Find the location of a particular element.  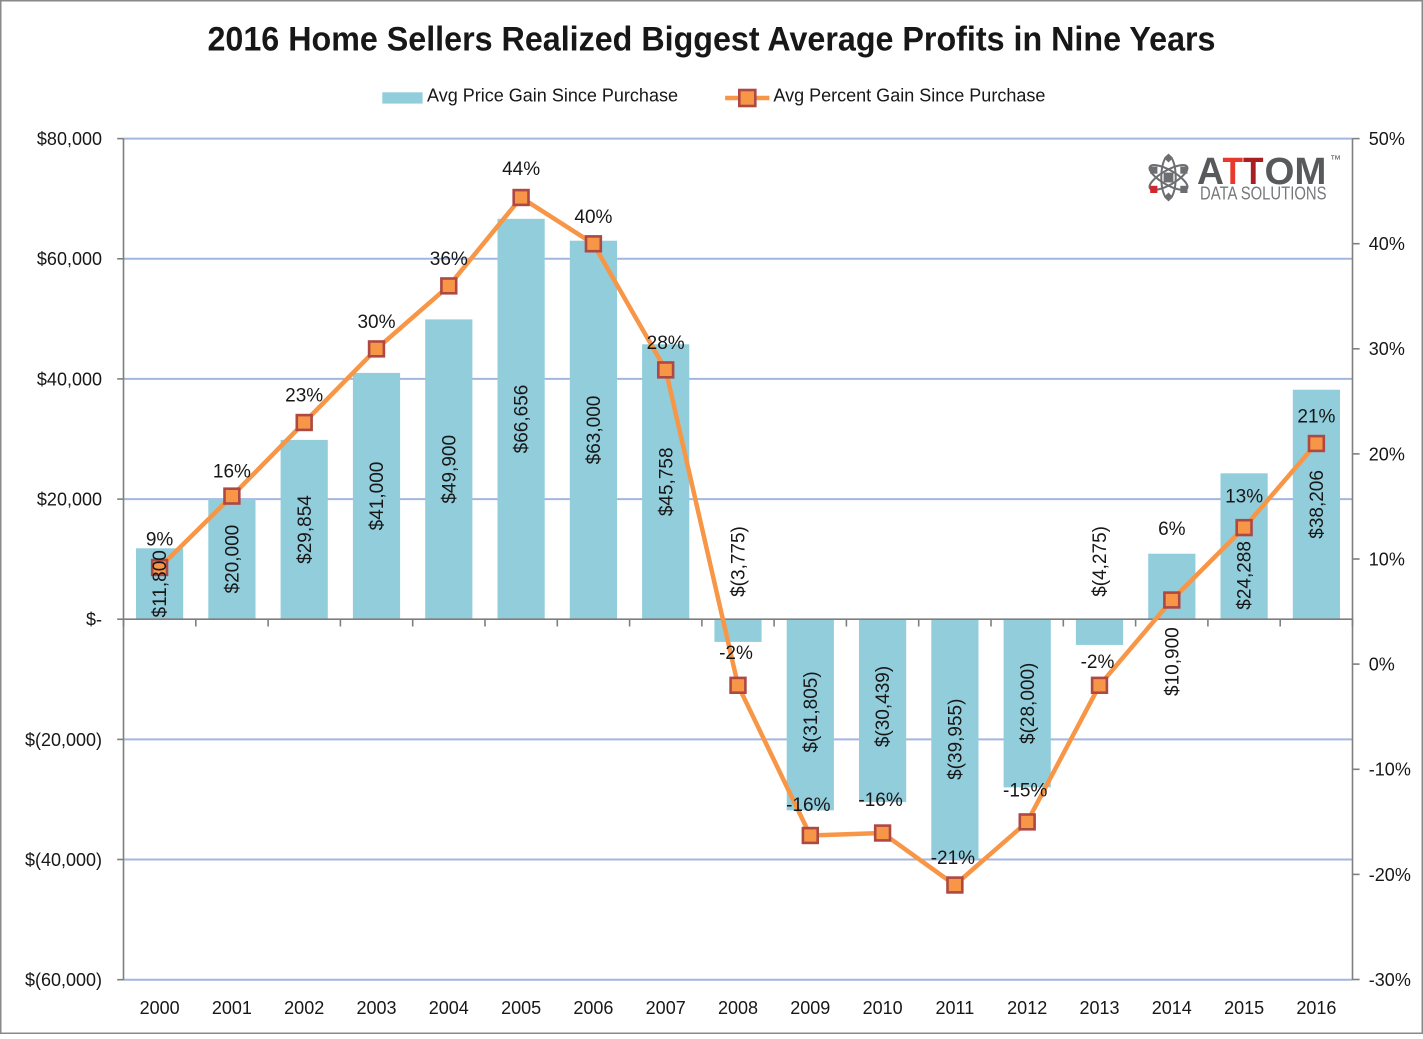

svg-text: Avg Price Gain Since Purchase is located at coordinates (552, 95).